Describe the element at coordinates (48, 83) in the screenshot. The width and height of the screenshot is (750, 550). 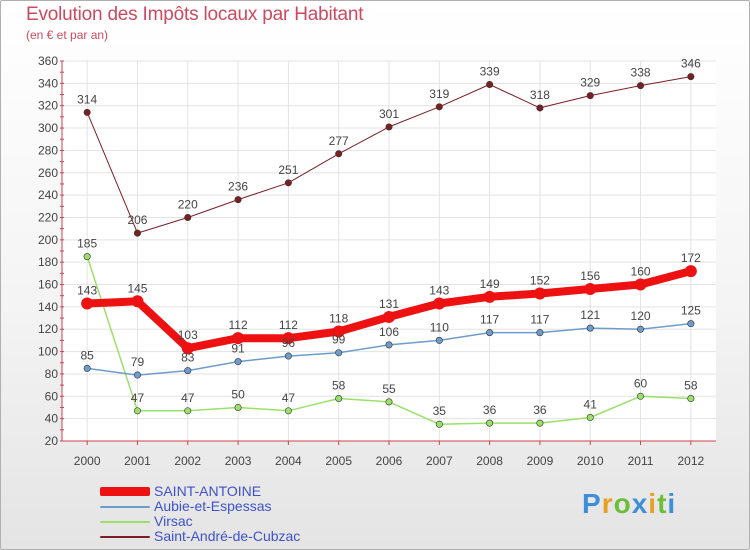
I see `y-tick-label: 340` at that location.